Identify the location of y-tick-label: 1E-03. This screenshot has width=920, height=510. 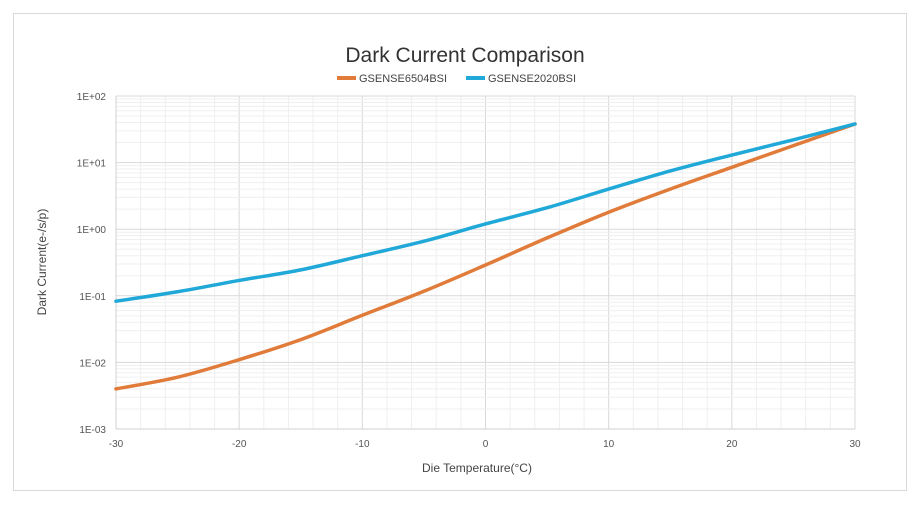
(92, 430).